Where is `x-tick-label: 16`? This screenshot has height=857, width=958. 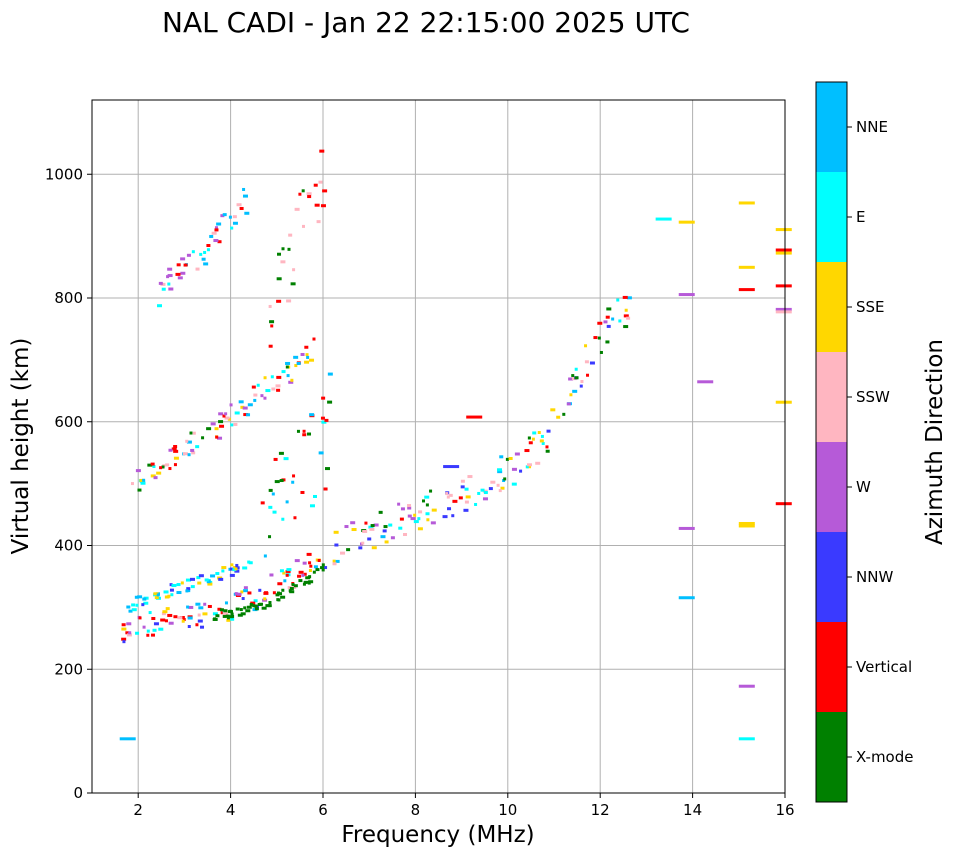
x-tick-label: 16 is located at coordinates (784, 810).